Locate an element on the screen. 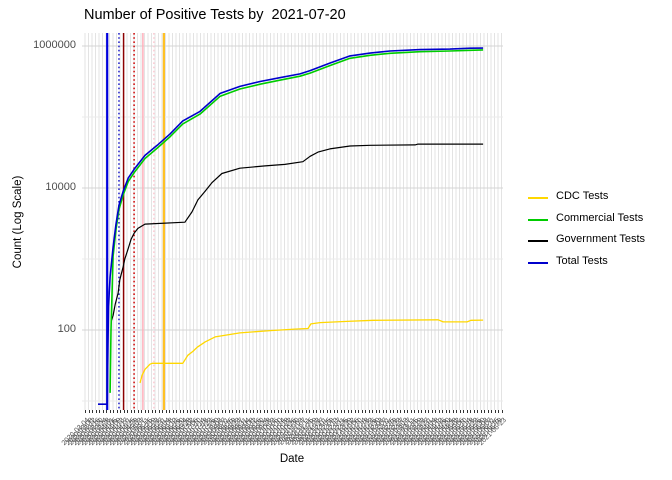 Image resolution: width=672 pixels, height=480 pixels. x-tick-label: 2020-05-19 is located at coordinates (142, 432).